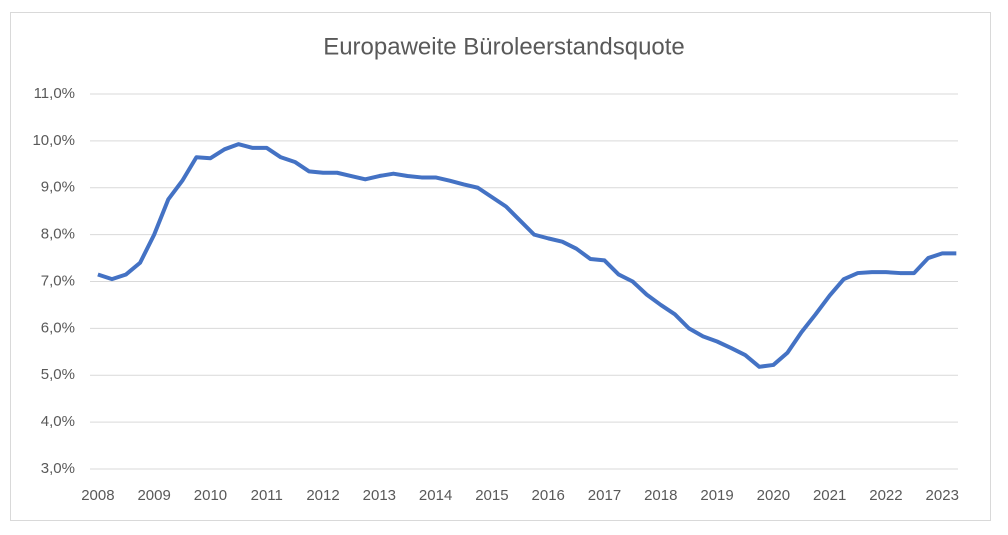  What do you see at coordinates (942, 495) in the screenshot?
I see `x-tick-label: 2023` at bounding box center [942, 495].